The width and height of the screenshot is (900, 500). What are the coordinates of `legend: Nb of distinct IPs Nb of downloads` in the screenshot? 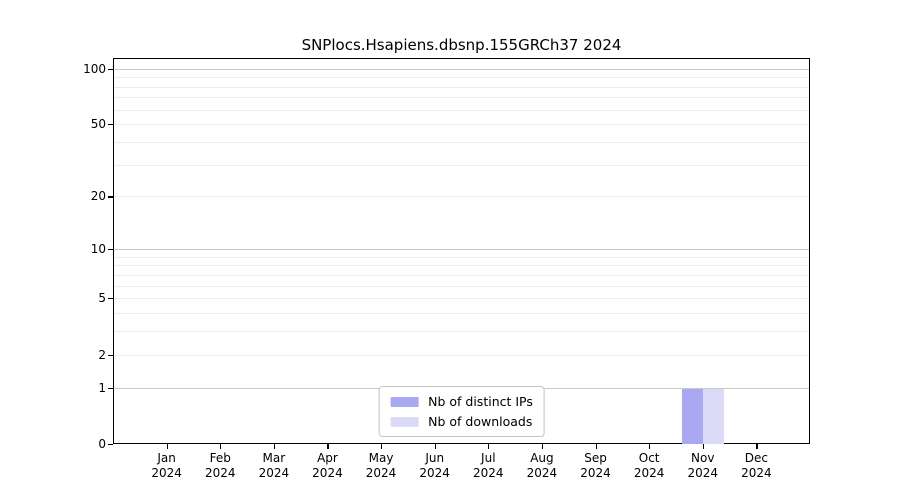 It's located at (461, 411).